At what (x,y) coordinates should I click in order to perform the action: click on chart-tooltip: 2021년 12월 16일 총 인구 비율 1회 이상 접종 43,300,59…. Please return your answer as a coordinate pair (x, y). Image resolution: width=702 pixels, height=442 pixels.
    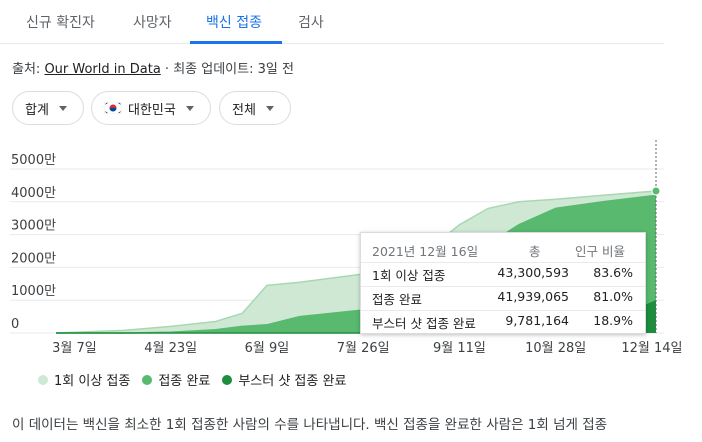
    Looking at the image, I should click on (503, 283).